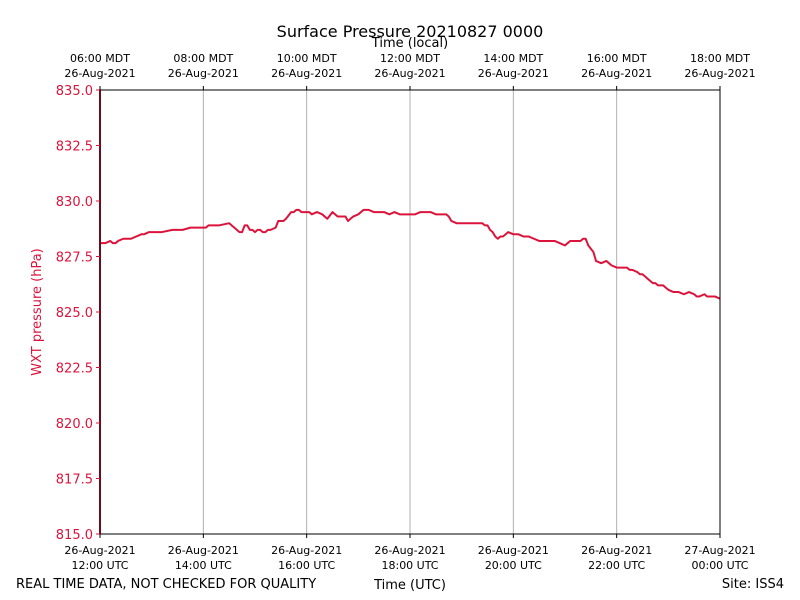 This screenshot has height=600, width=800. Describe the element at coordinates (74, 480) in the screenshot. I see `y-tick-label: 817.5` at that location.